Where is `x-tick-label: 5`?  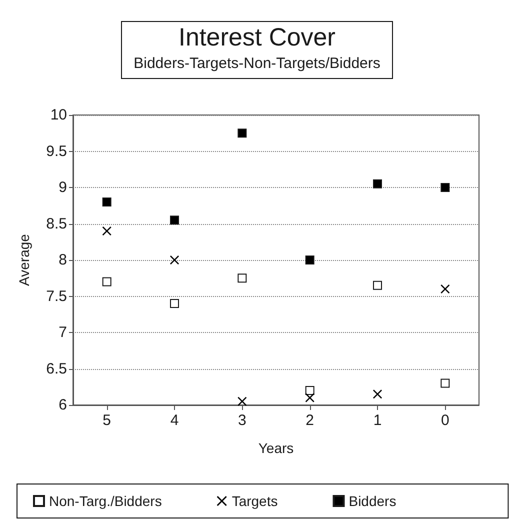 x-tick-label: 5 is located at coordinates (107, 420).